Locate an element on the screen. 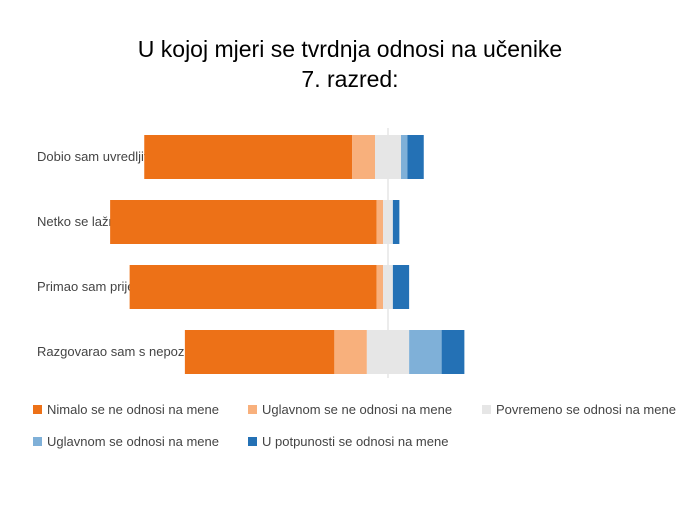  legend-label: U potpunosti se odnosi na mene is located at coordinates (355, 441).